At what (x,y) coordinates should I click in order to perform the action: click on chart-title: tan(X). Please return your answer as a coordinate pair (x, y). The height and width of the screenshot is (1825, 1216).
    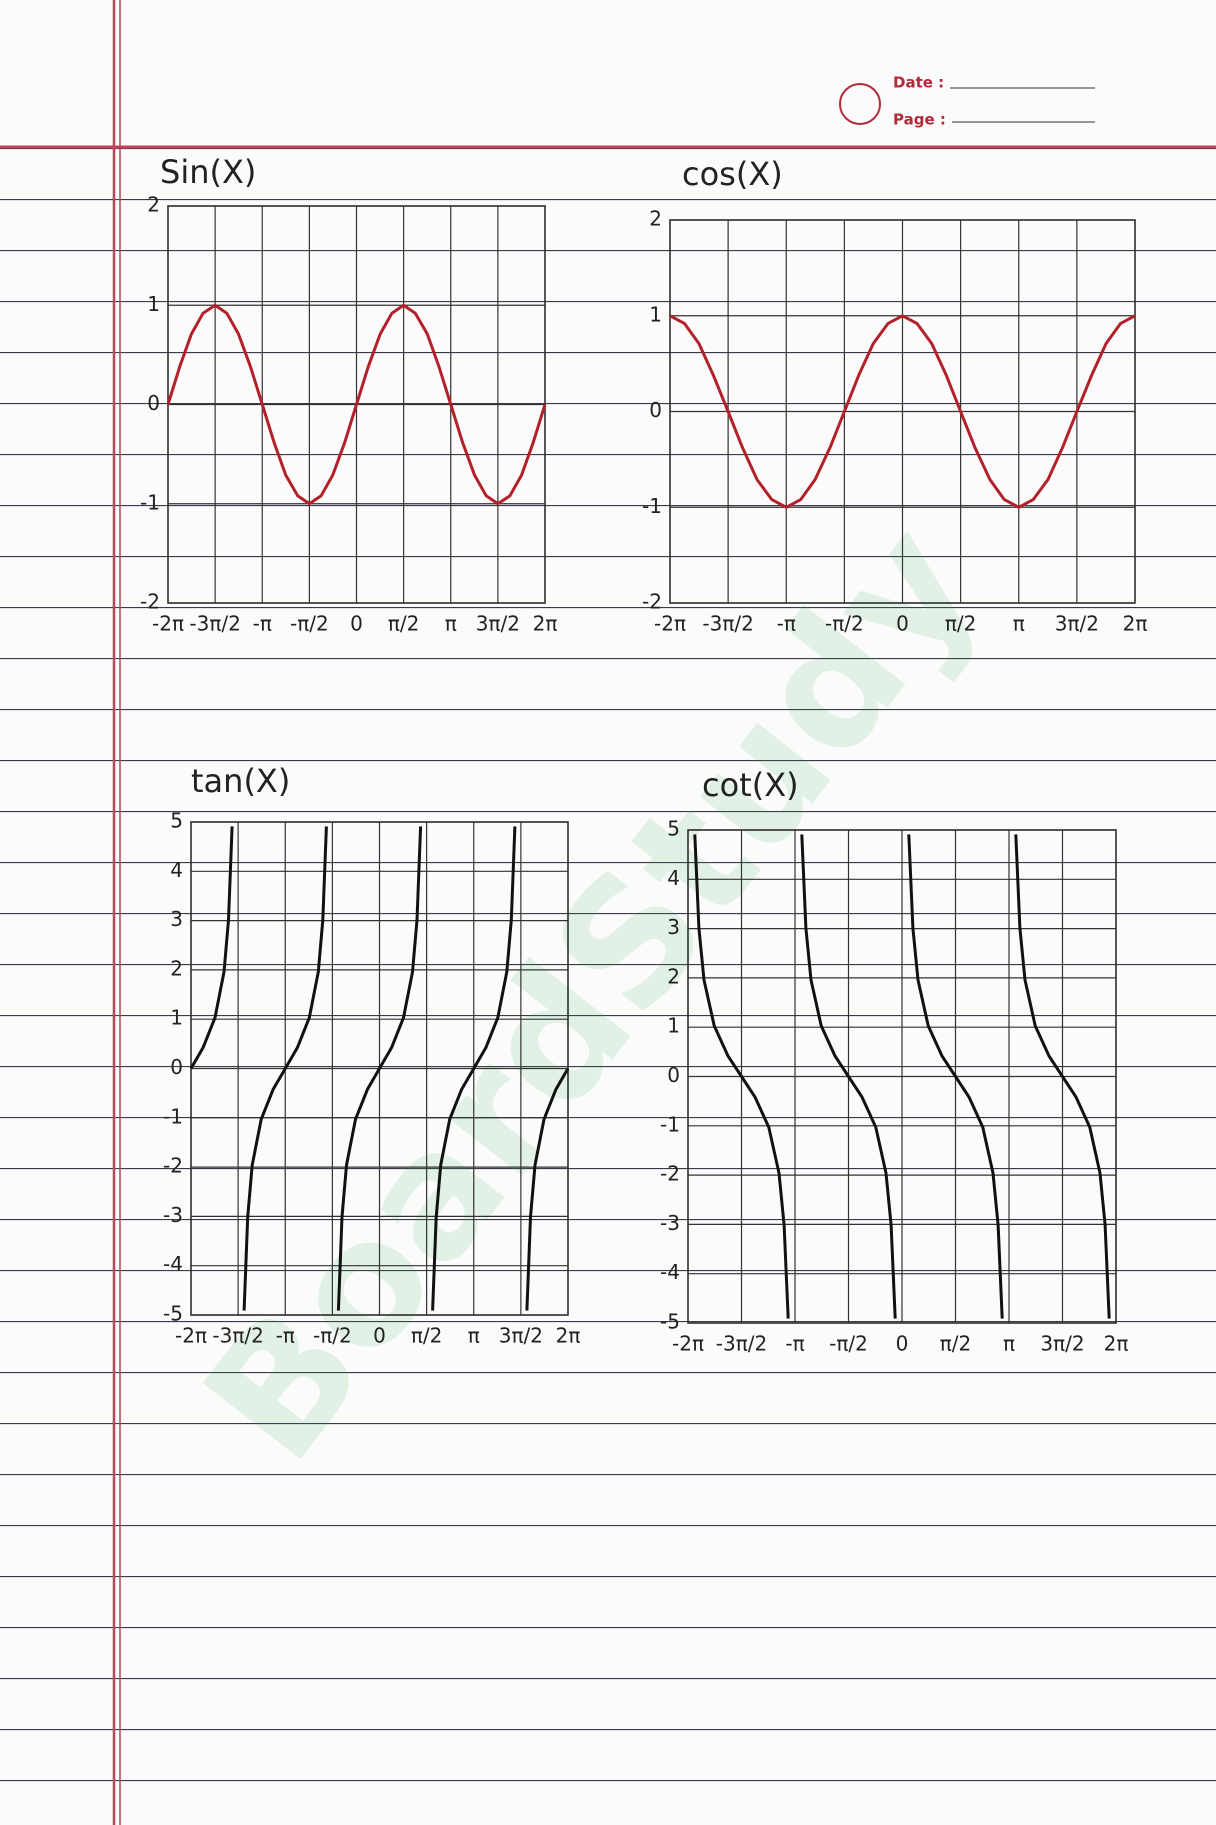
    Looking at the image, I should click on (240, 781).